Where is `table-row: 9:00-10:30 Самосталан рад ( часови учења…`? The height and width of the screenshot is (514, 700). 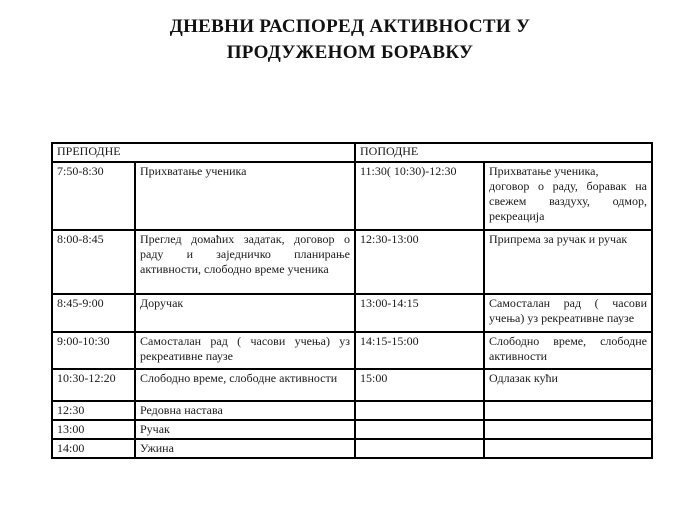 table-row: 9:00-10:30 Самосталан рад ( часови учења… is located at coordinates (352, 350).